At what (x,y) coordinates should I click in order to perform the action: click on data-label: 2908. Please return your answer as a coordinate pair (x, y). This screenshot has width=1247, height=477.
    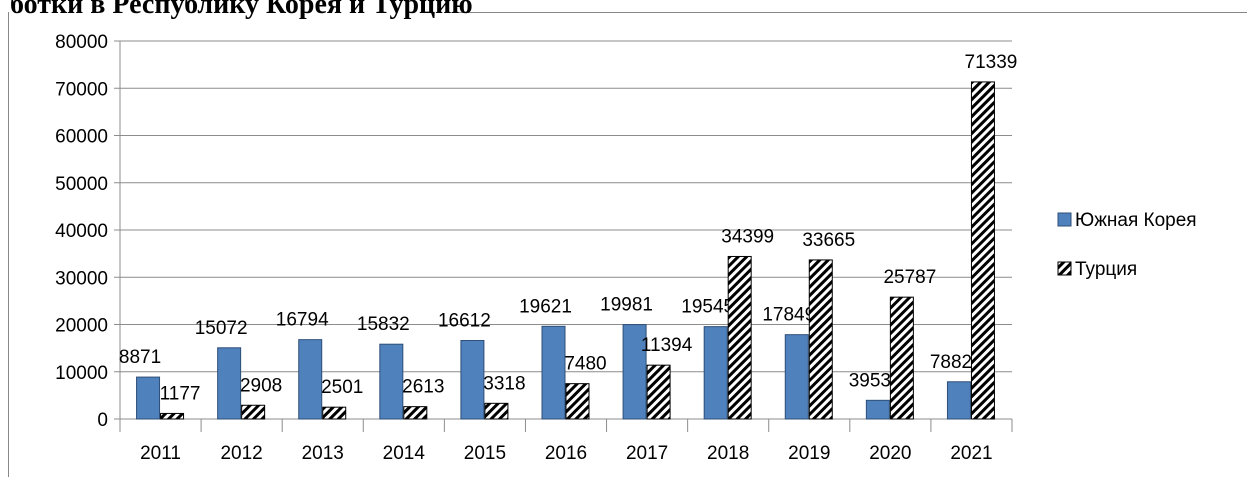
    Looking at the image, I should click on (261, 385).